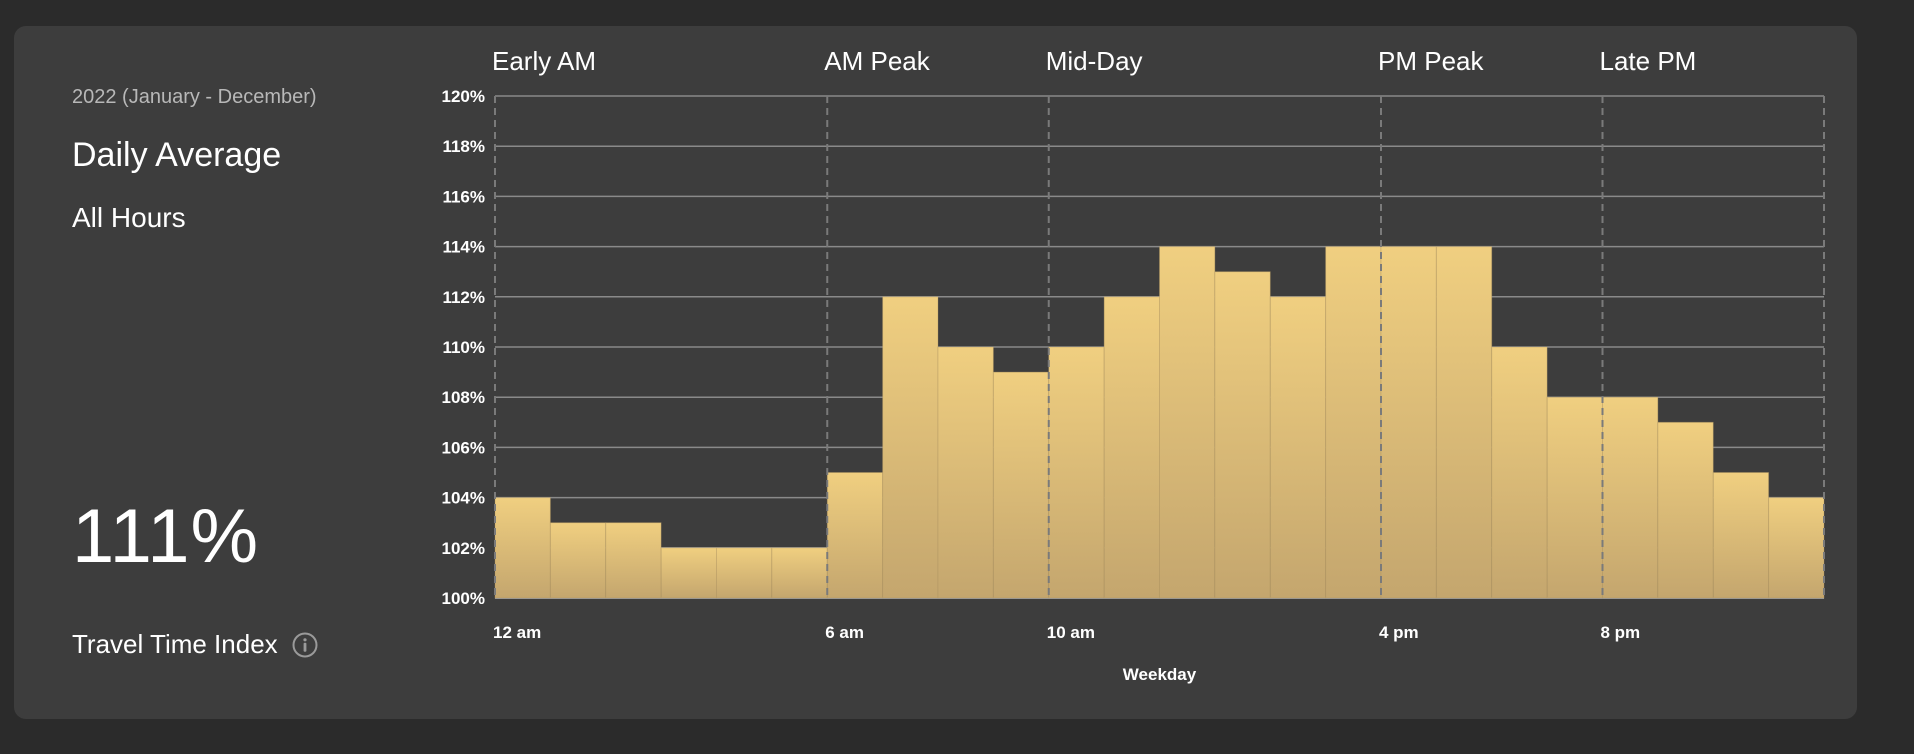 This screenshot has width=1914, height=754. What do you see at coordinates (1431, 61) in the screenshot?
I see `period-label: PM Peak` at bounding box center [1431, 61].